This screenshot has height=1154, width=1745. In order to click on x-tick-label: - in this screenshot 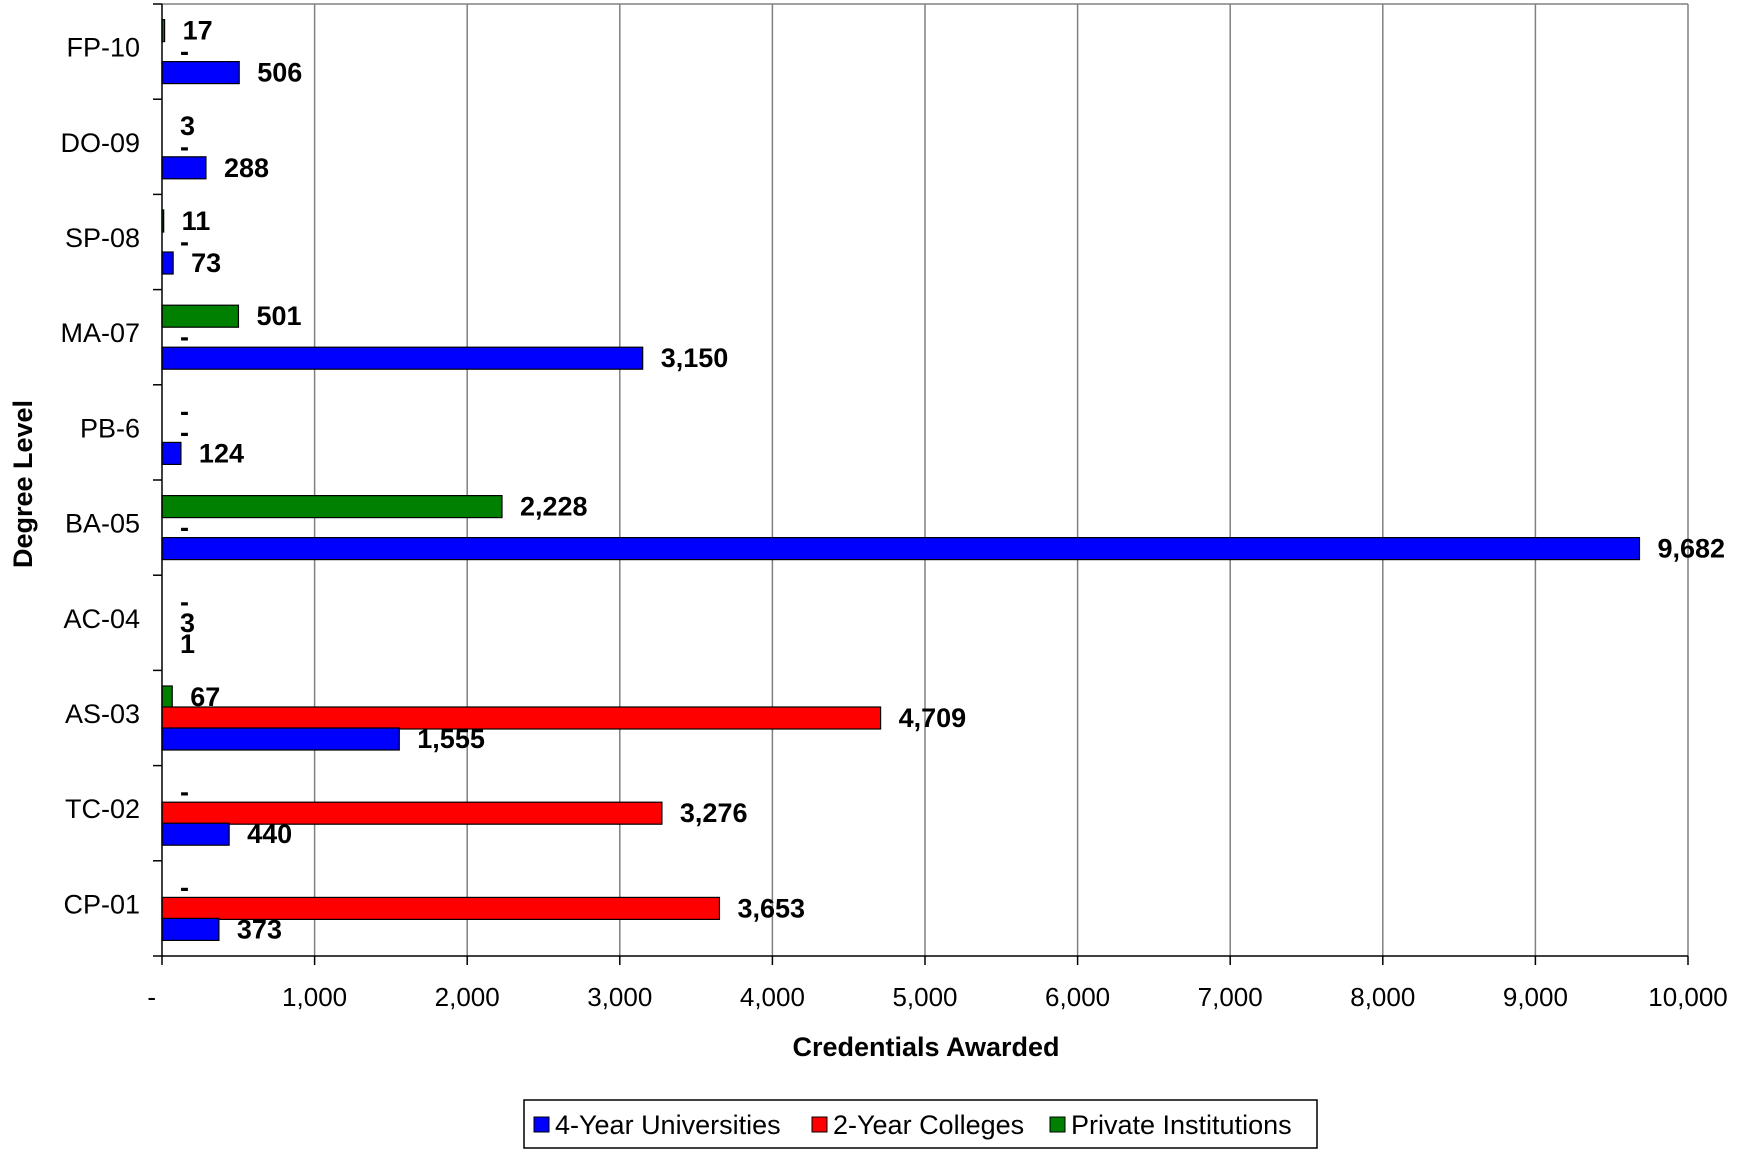, I will do `click(151, 997)`.